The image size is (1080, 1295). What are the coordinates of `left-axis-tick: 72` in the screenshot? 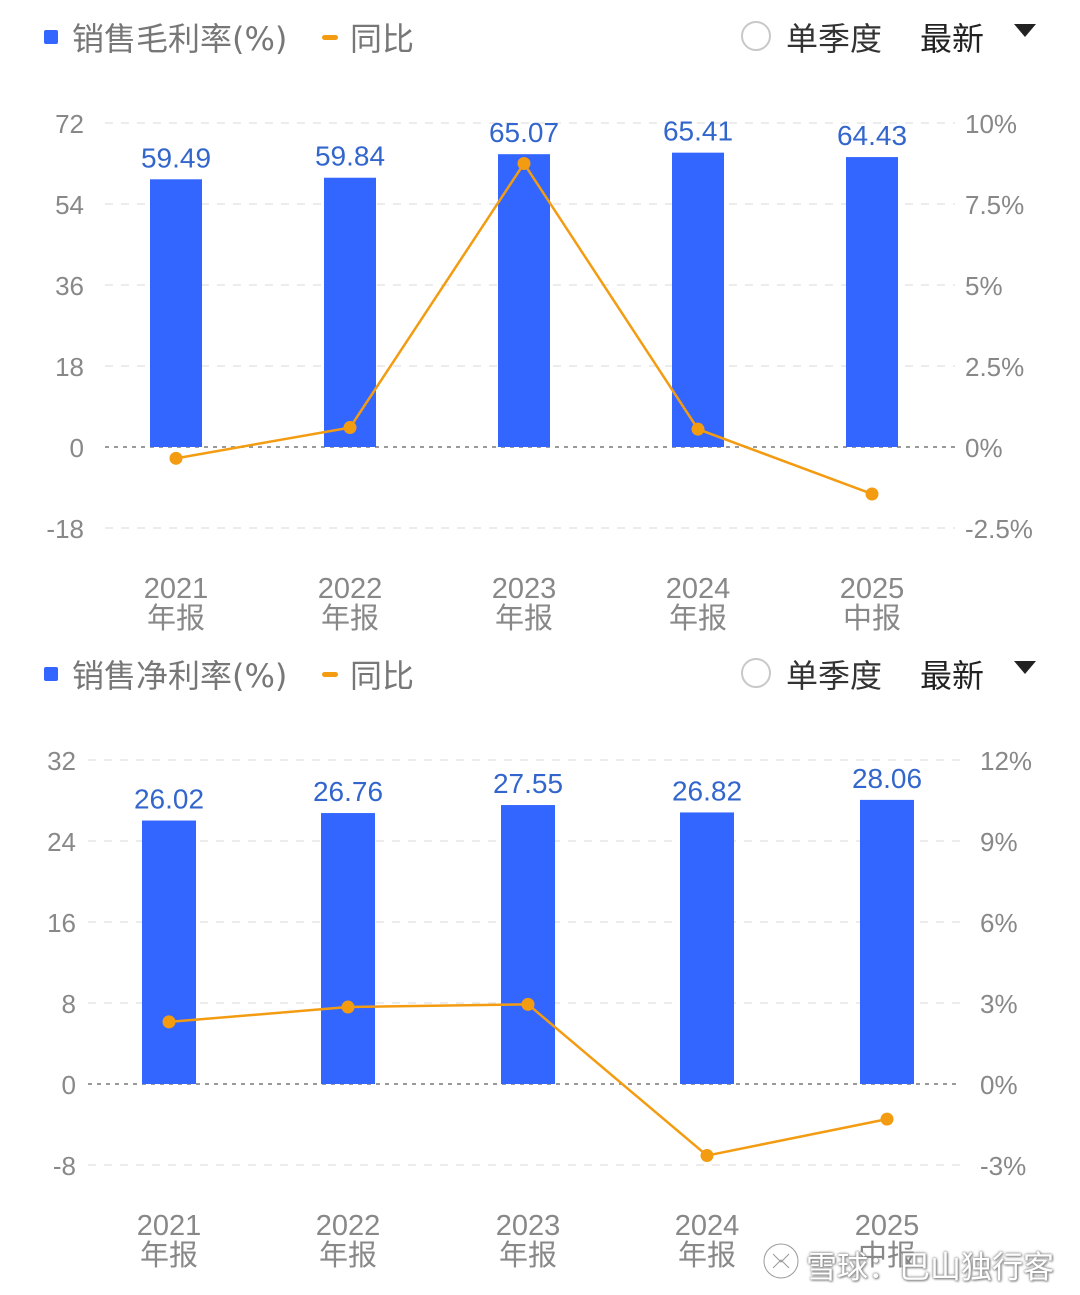 It's located at (69, 124).